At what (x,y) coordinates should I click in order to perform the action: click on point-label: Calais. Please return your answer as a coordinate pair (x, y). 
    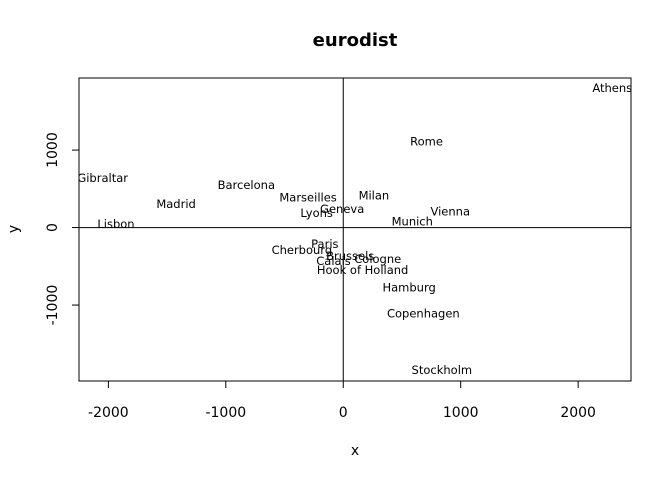
    Looking at the image, I should click on (333, 261).